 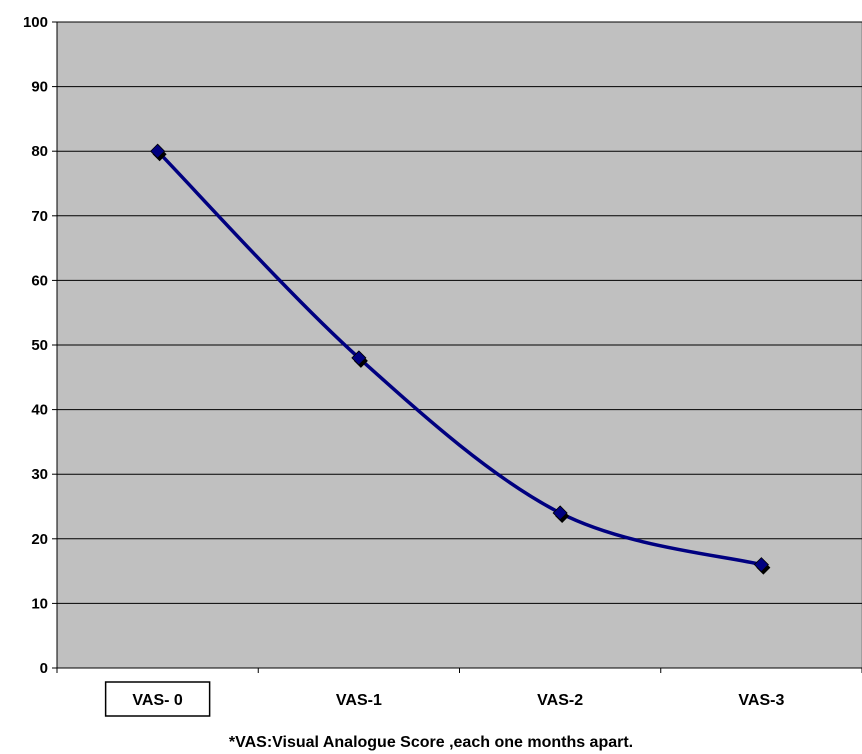 What do you see at coordinates (761, 700) in the screenshot?
I see `x-tick-label: VAS-3` at bounding box center [761, 700].